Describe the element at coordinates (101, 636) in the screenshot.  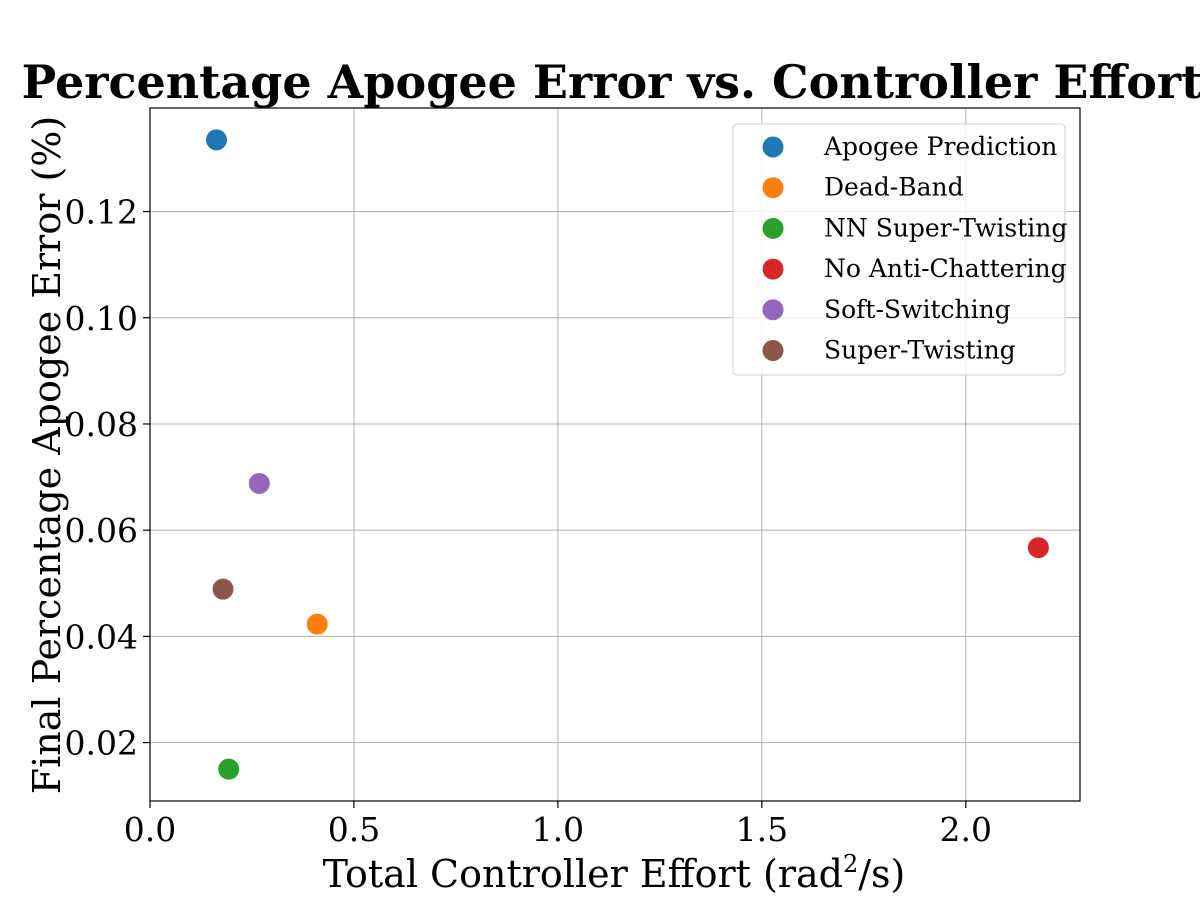
I see `y-tick-label: 0.04` at that location.